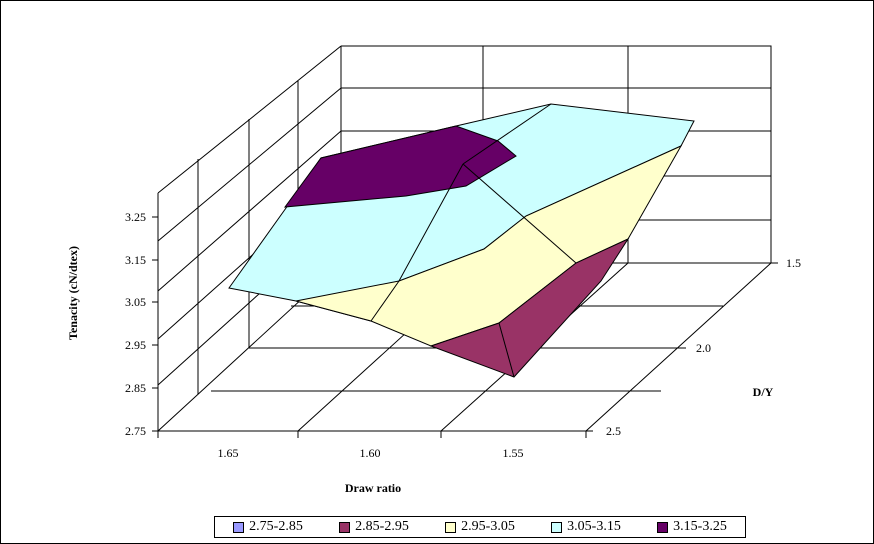  I want to click on z-tick-labels: 3.25 3.15 3.05 2.95 2.85 2.75, so click(135, 324).